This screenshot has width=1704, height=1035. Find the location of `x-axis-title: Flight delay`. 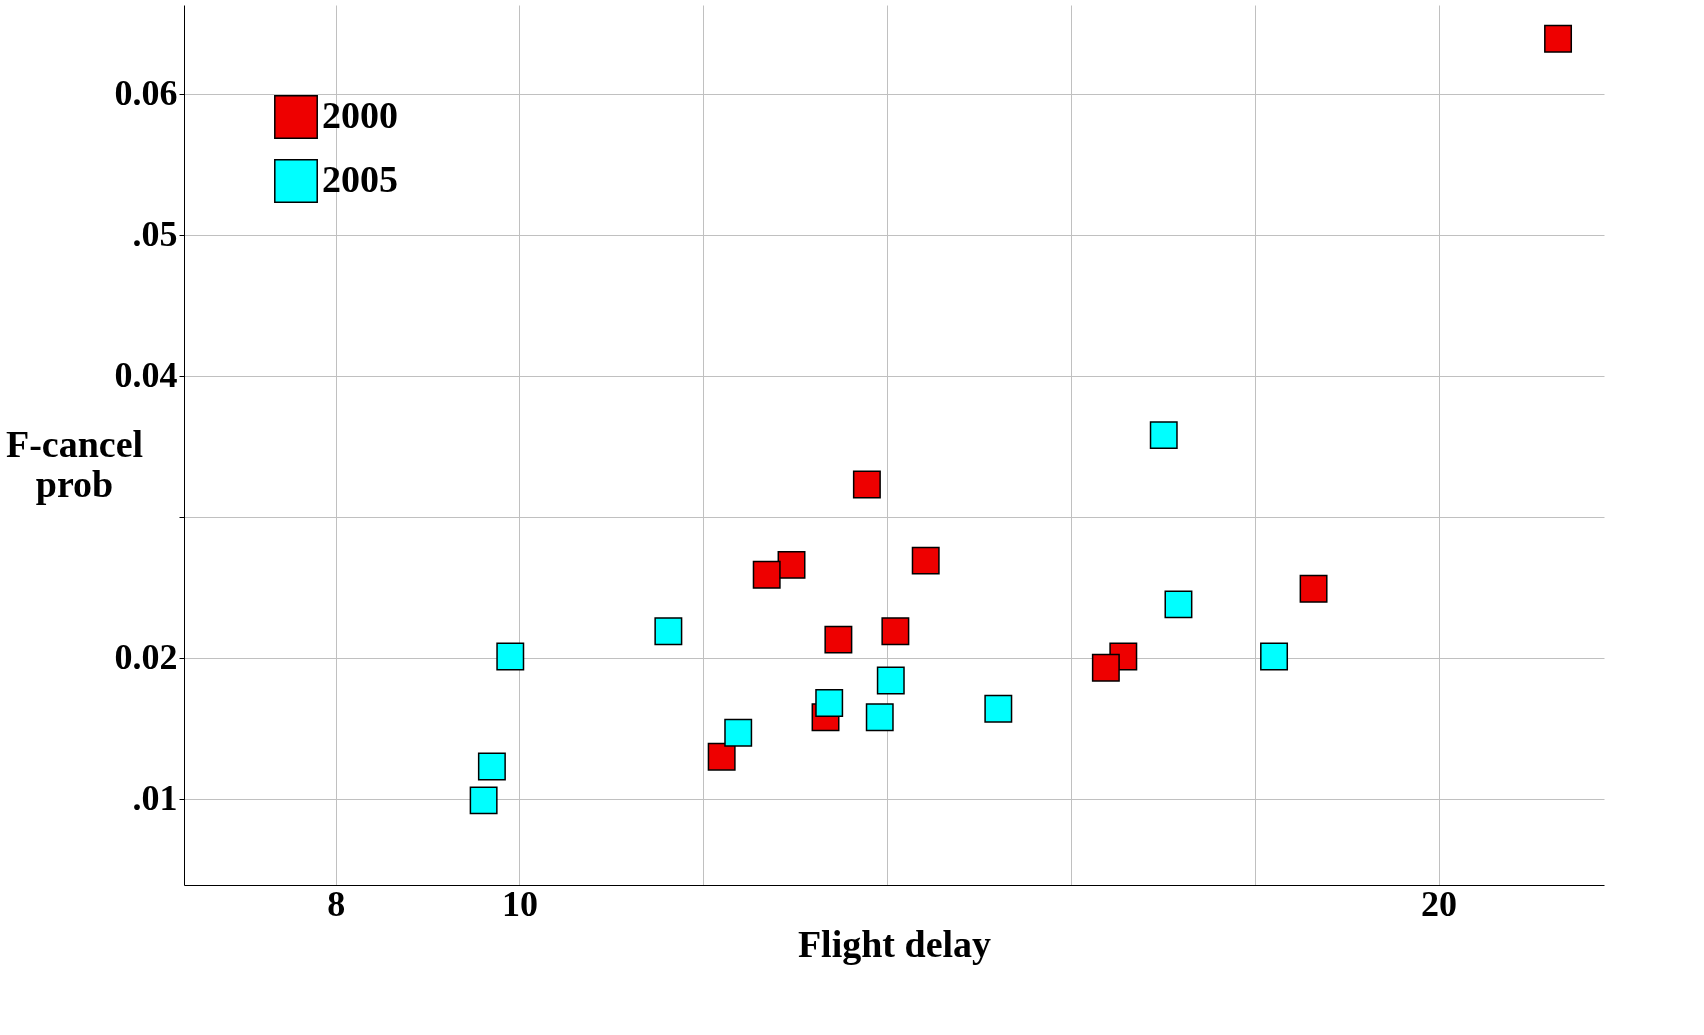

x-axis-title: Flight delay is located at coordinates (894, 943).